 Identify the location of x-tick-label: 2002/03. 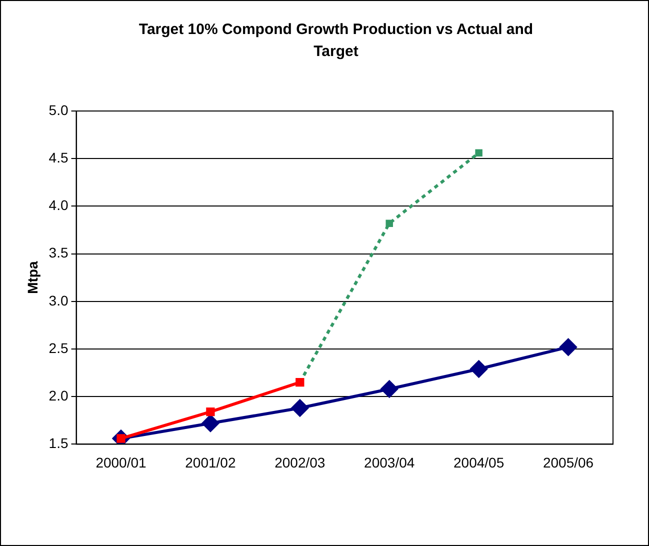
(300, 462).